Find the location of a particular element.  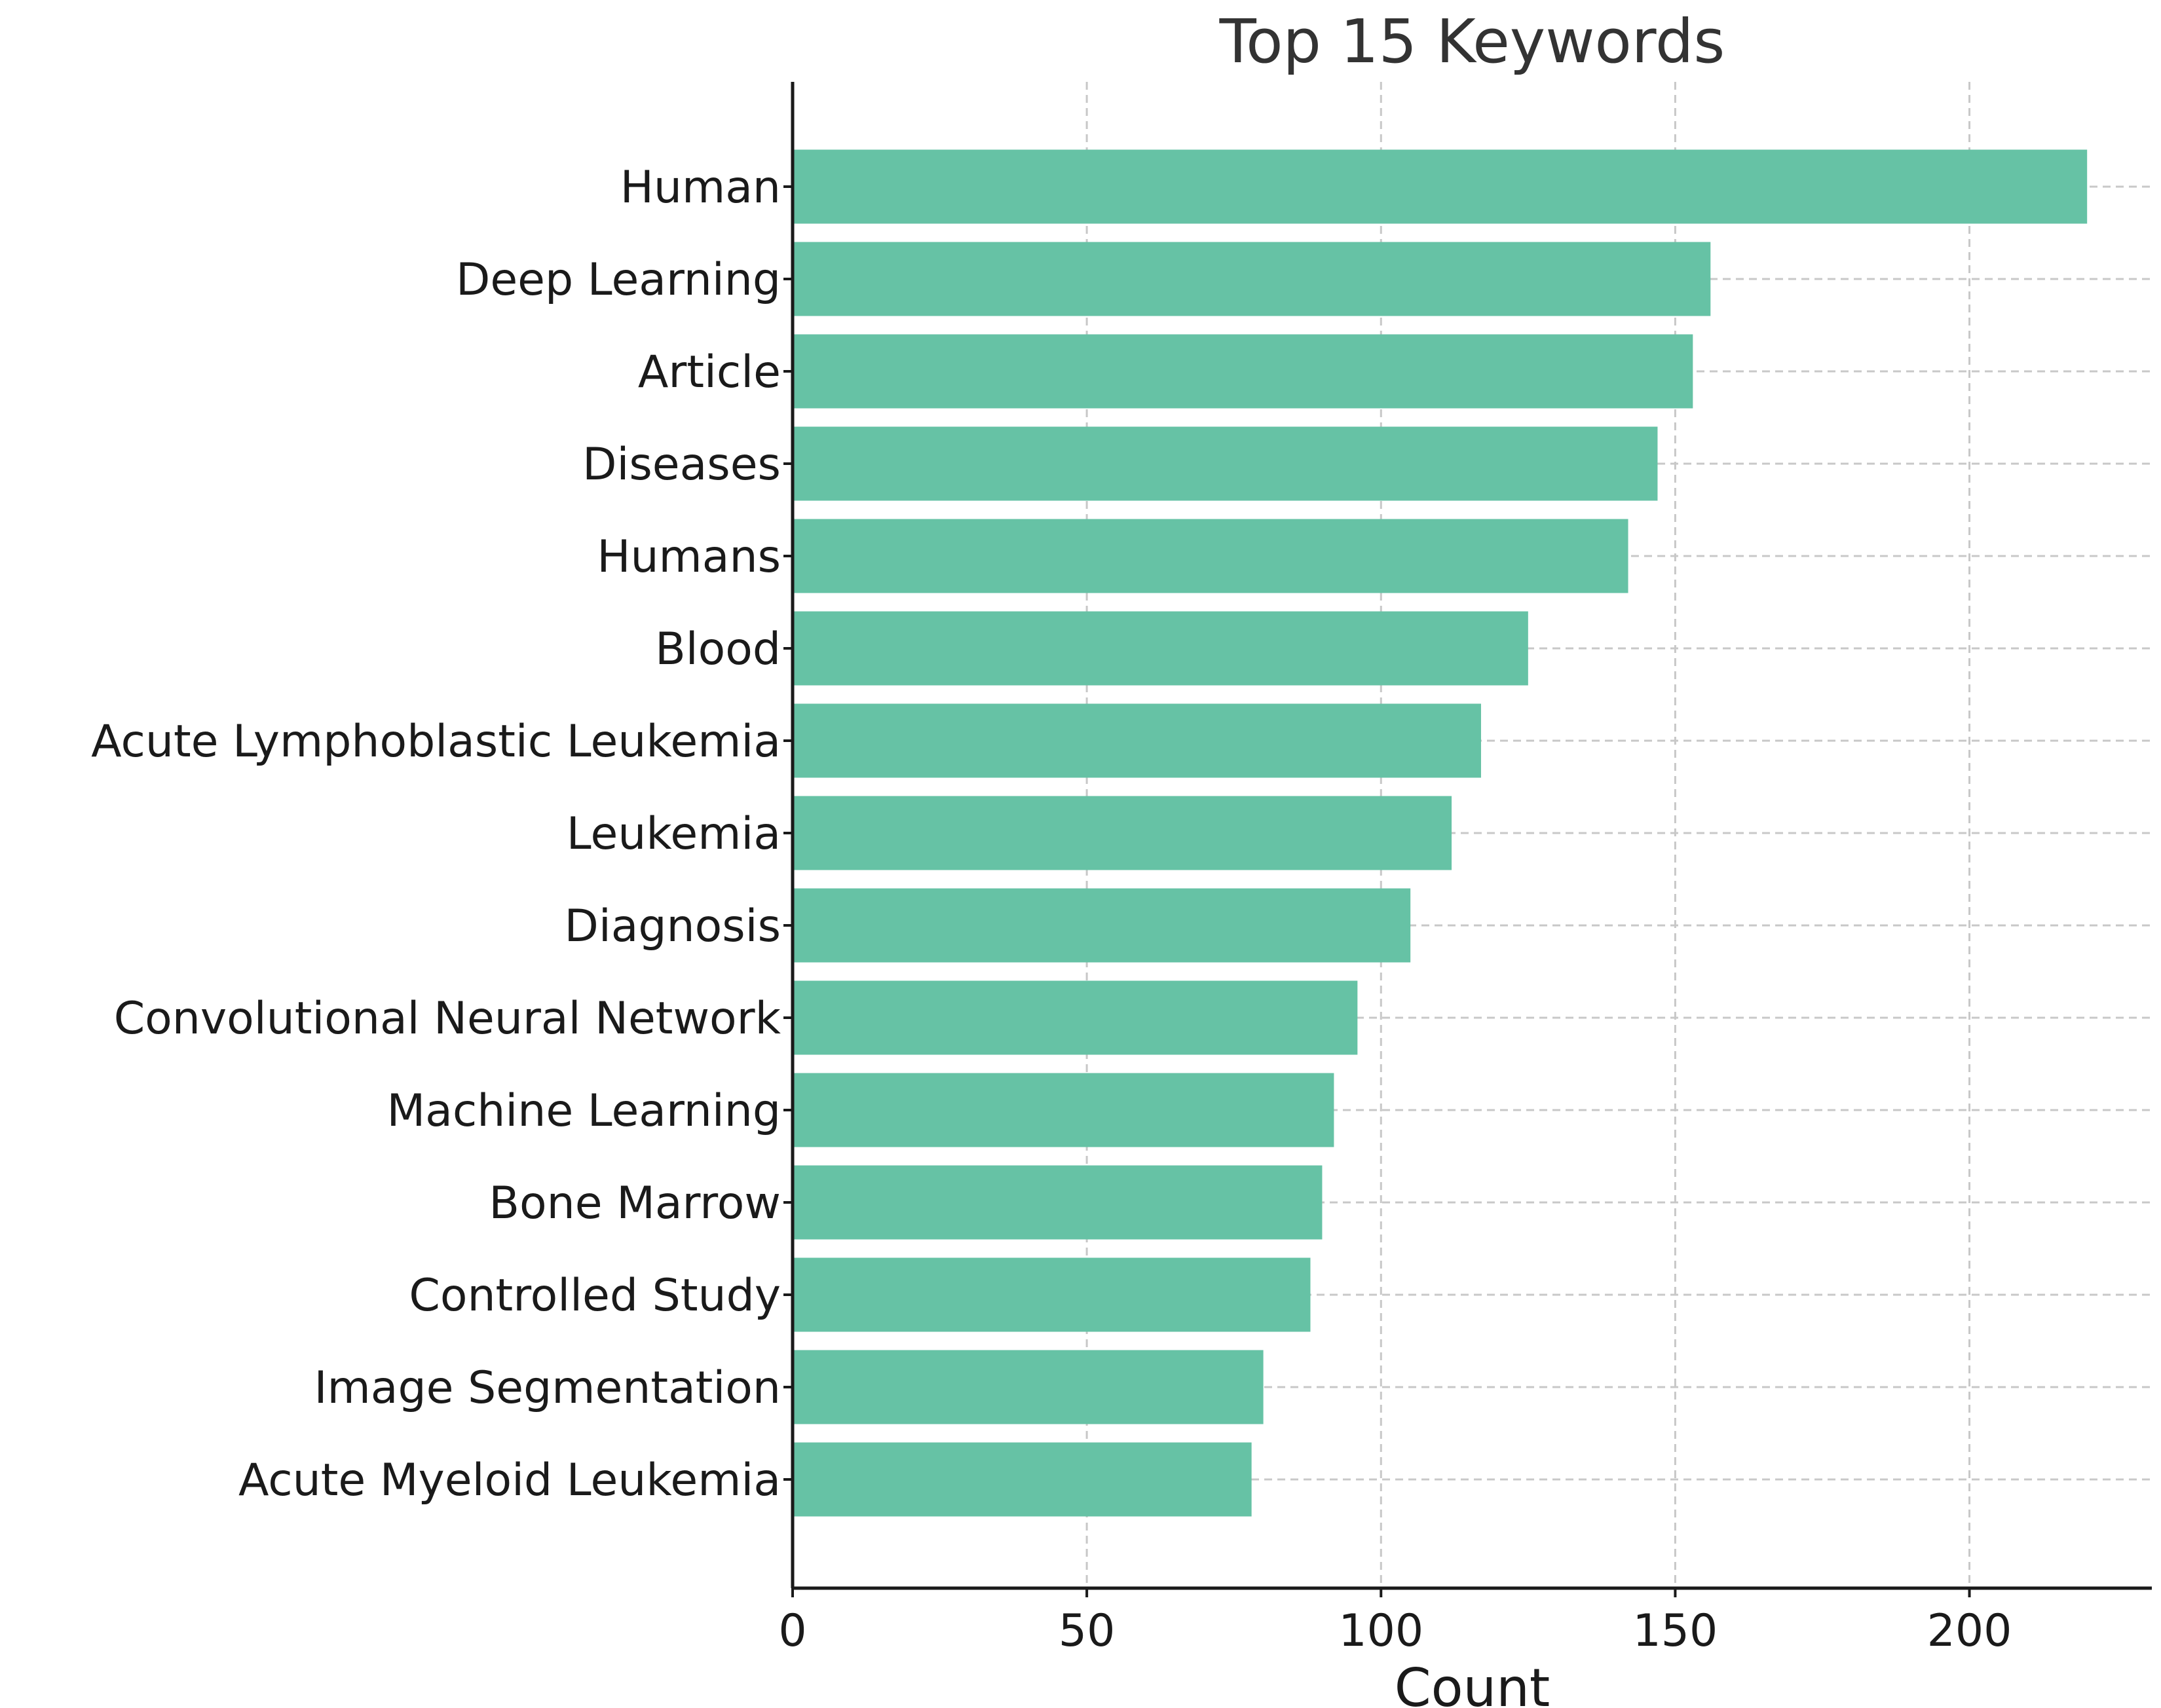

category-label-bone-marrow: Bone Marrow is located at coordinates (635, 1203).